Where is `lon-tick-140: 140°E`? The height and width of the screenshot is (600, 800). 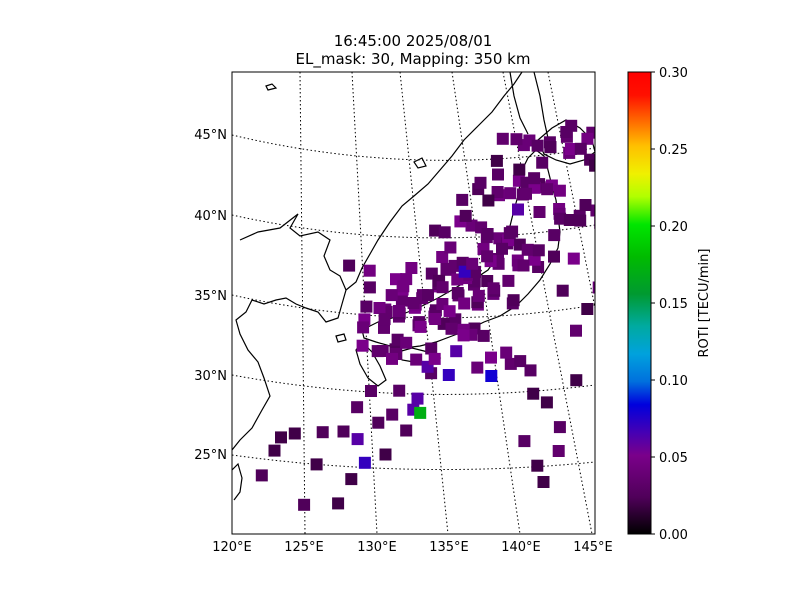 lon-tick-140: 140°E is located at coordinates (521, 547).